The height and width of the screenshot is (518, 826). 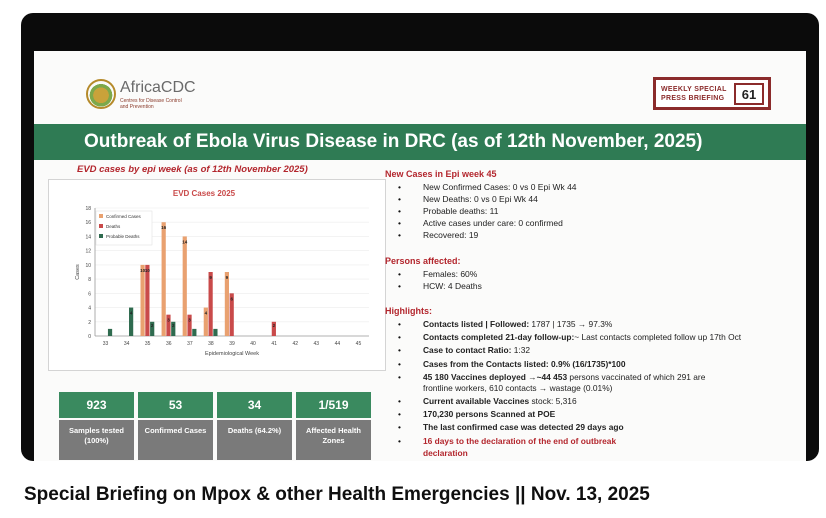 I want to click on stat-health-zones: 1/519 Affected Health Zones, so click(x=333, y=426).